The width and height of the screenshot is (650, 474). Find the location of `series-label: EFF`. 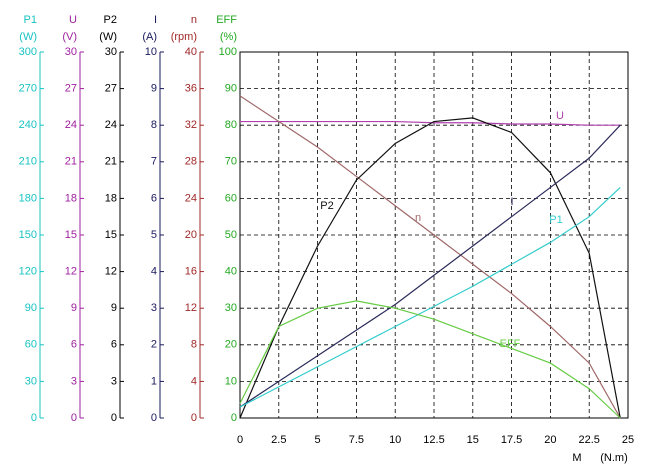

series-label: EFF is located at coordinates (510, 344).